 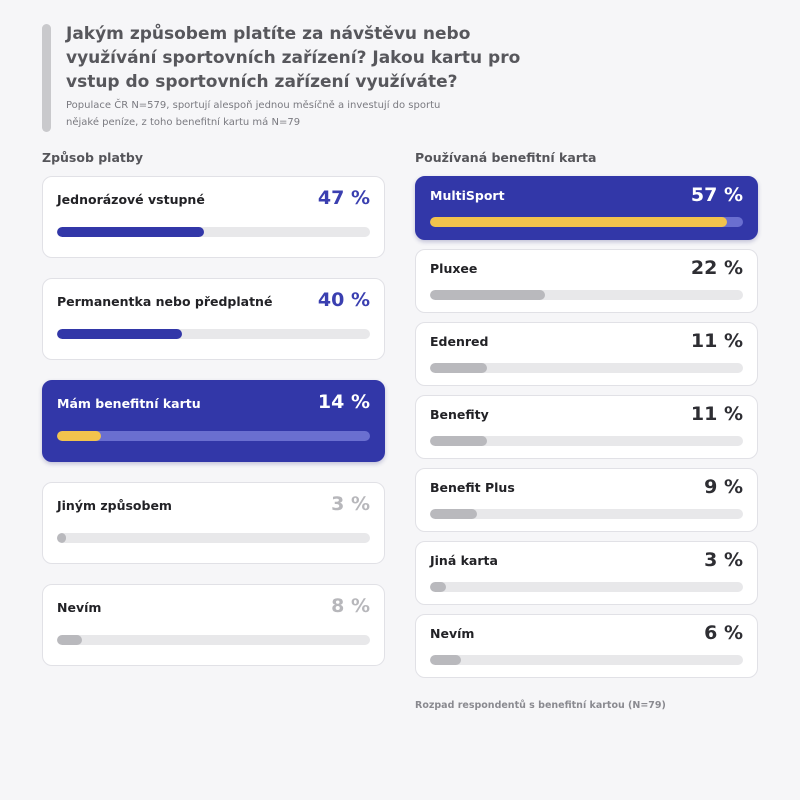 I want to click on bar-value-label: 14 %, so click(x=343, y=402).